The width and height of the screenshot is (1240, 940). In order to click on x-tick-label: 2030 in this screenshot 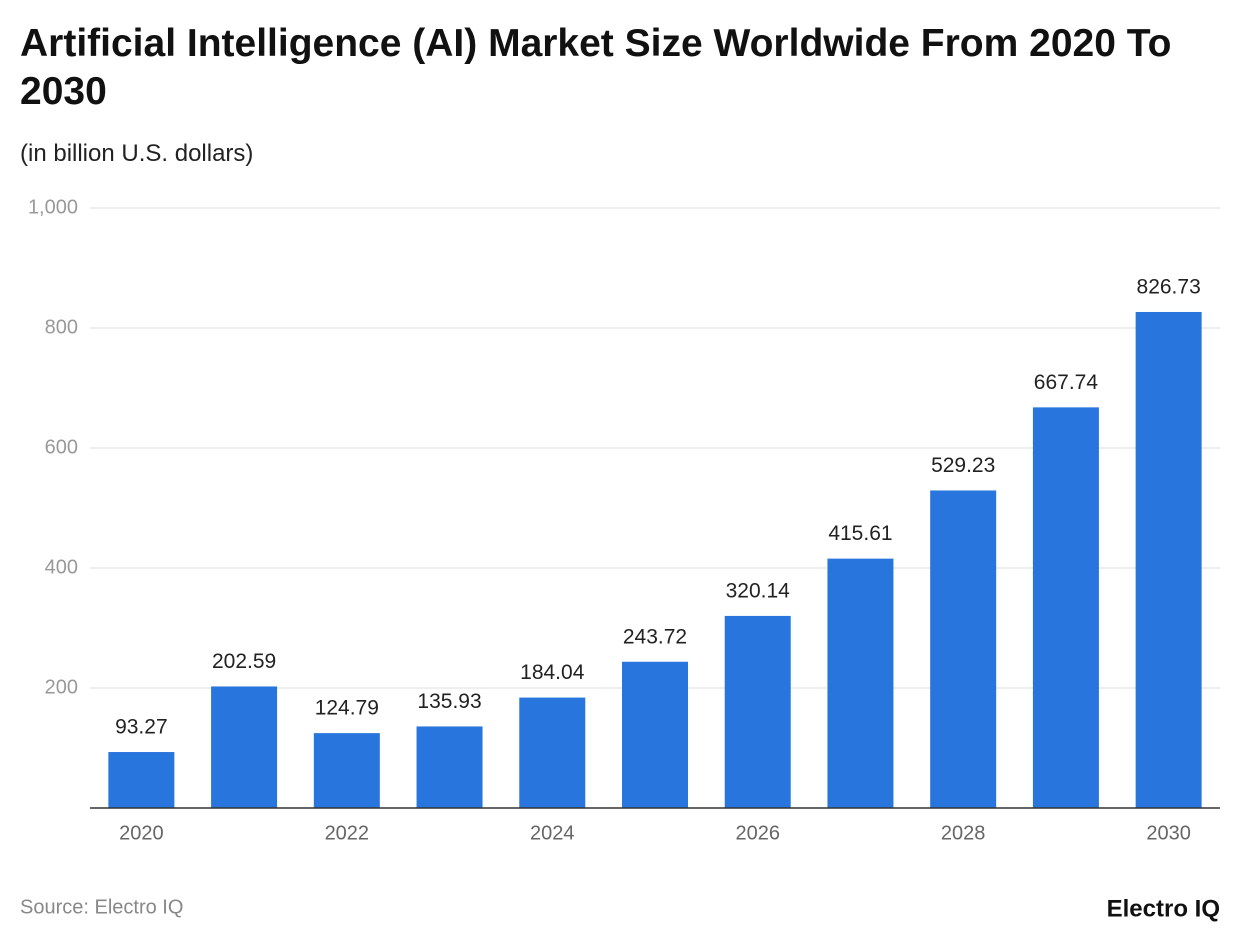, I will do `click(1168, 833)`.